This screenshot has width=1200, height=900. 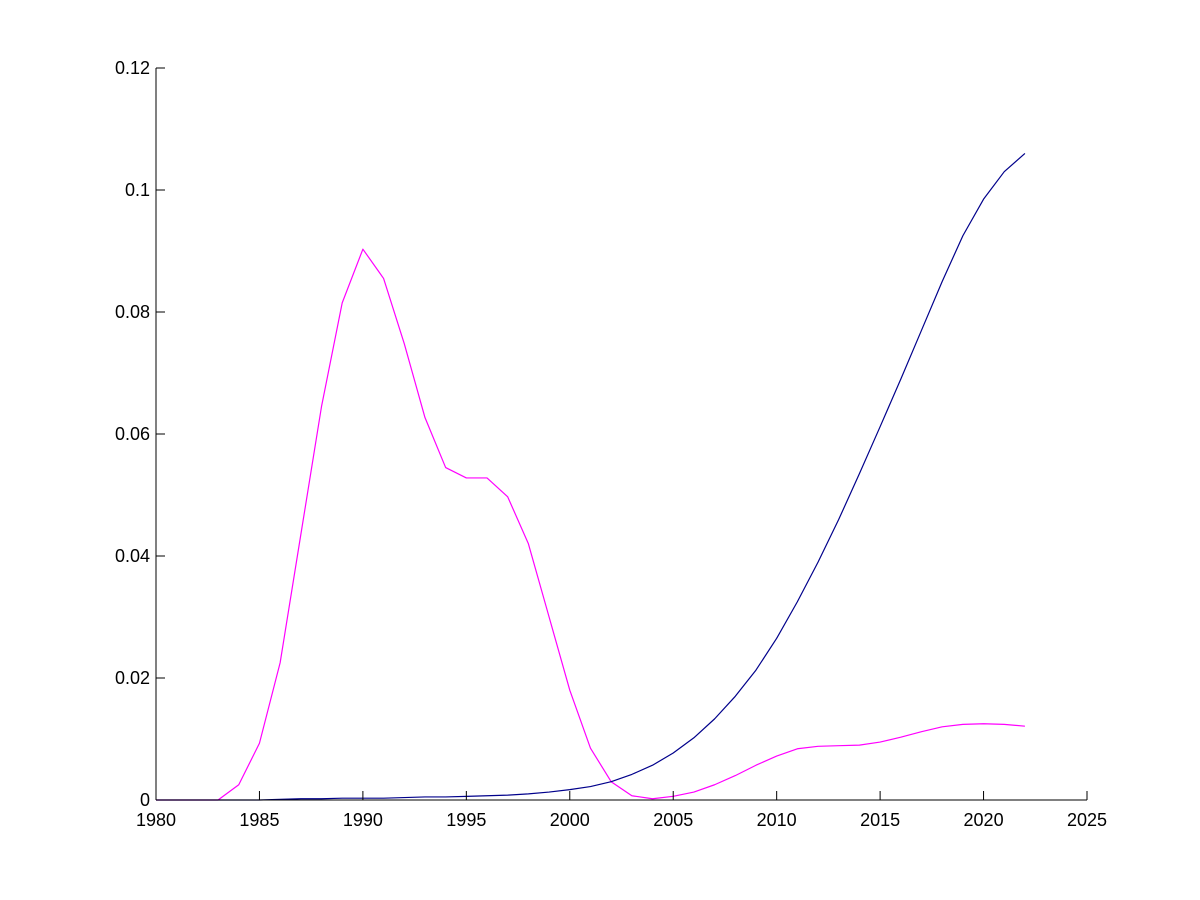 What do you see at coordinates (156, 820) in the screenshot?
I see `x-tick-label: 1980` at bounding box center [156, 820].